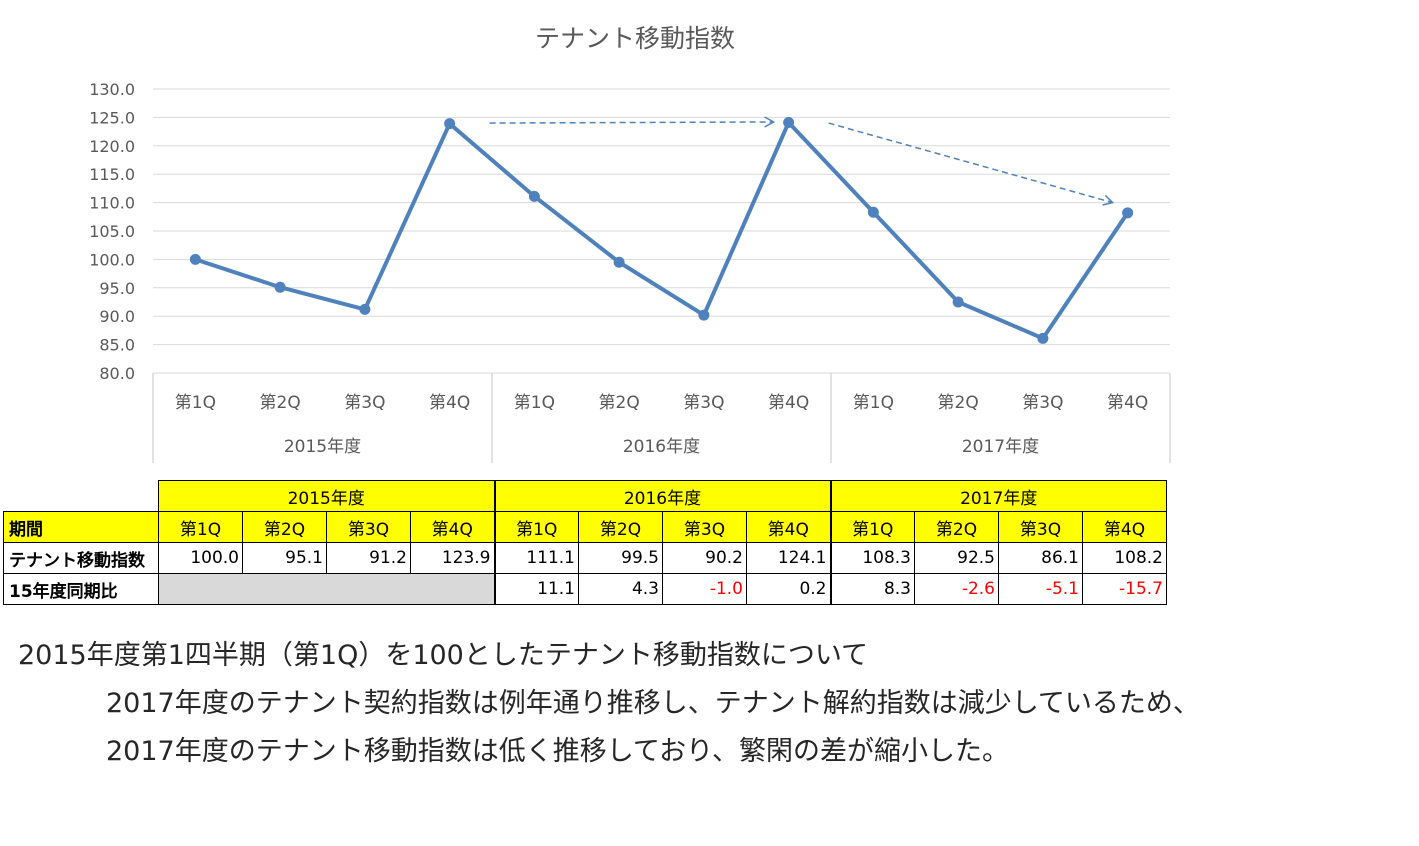 The height and width of the screenshot is (846, 1419). I want to click on table-index-value: 108.3, so click(872, 558).